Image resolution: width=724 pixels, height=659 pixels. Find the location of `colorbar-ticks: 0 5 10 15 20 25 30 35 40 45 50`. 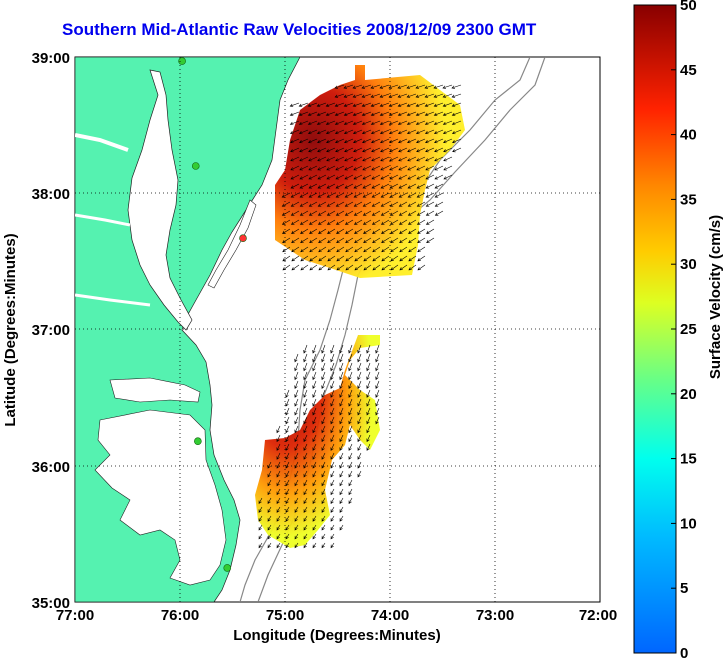

colorbar-ticks: 0 5 10 15 20 25 30 35 40 45 50 is located at coordinates (684, 329).